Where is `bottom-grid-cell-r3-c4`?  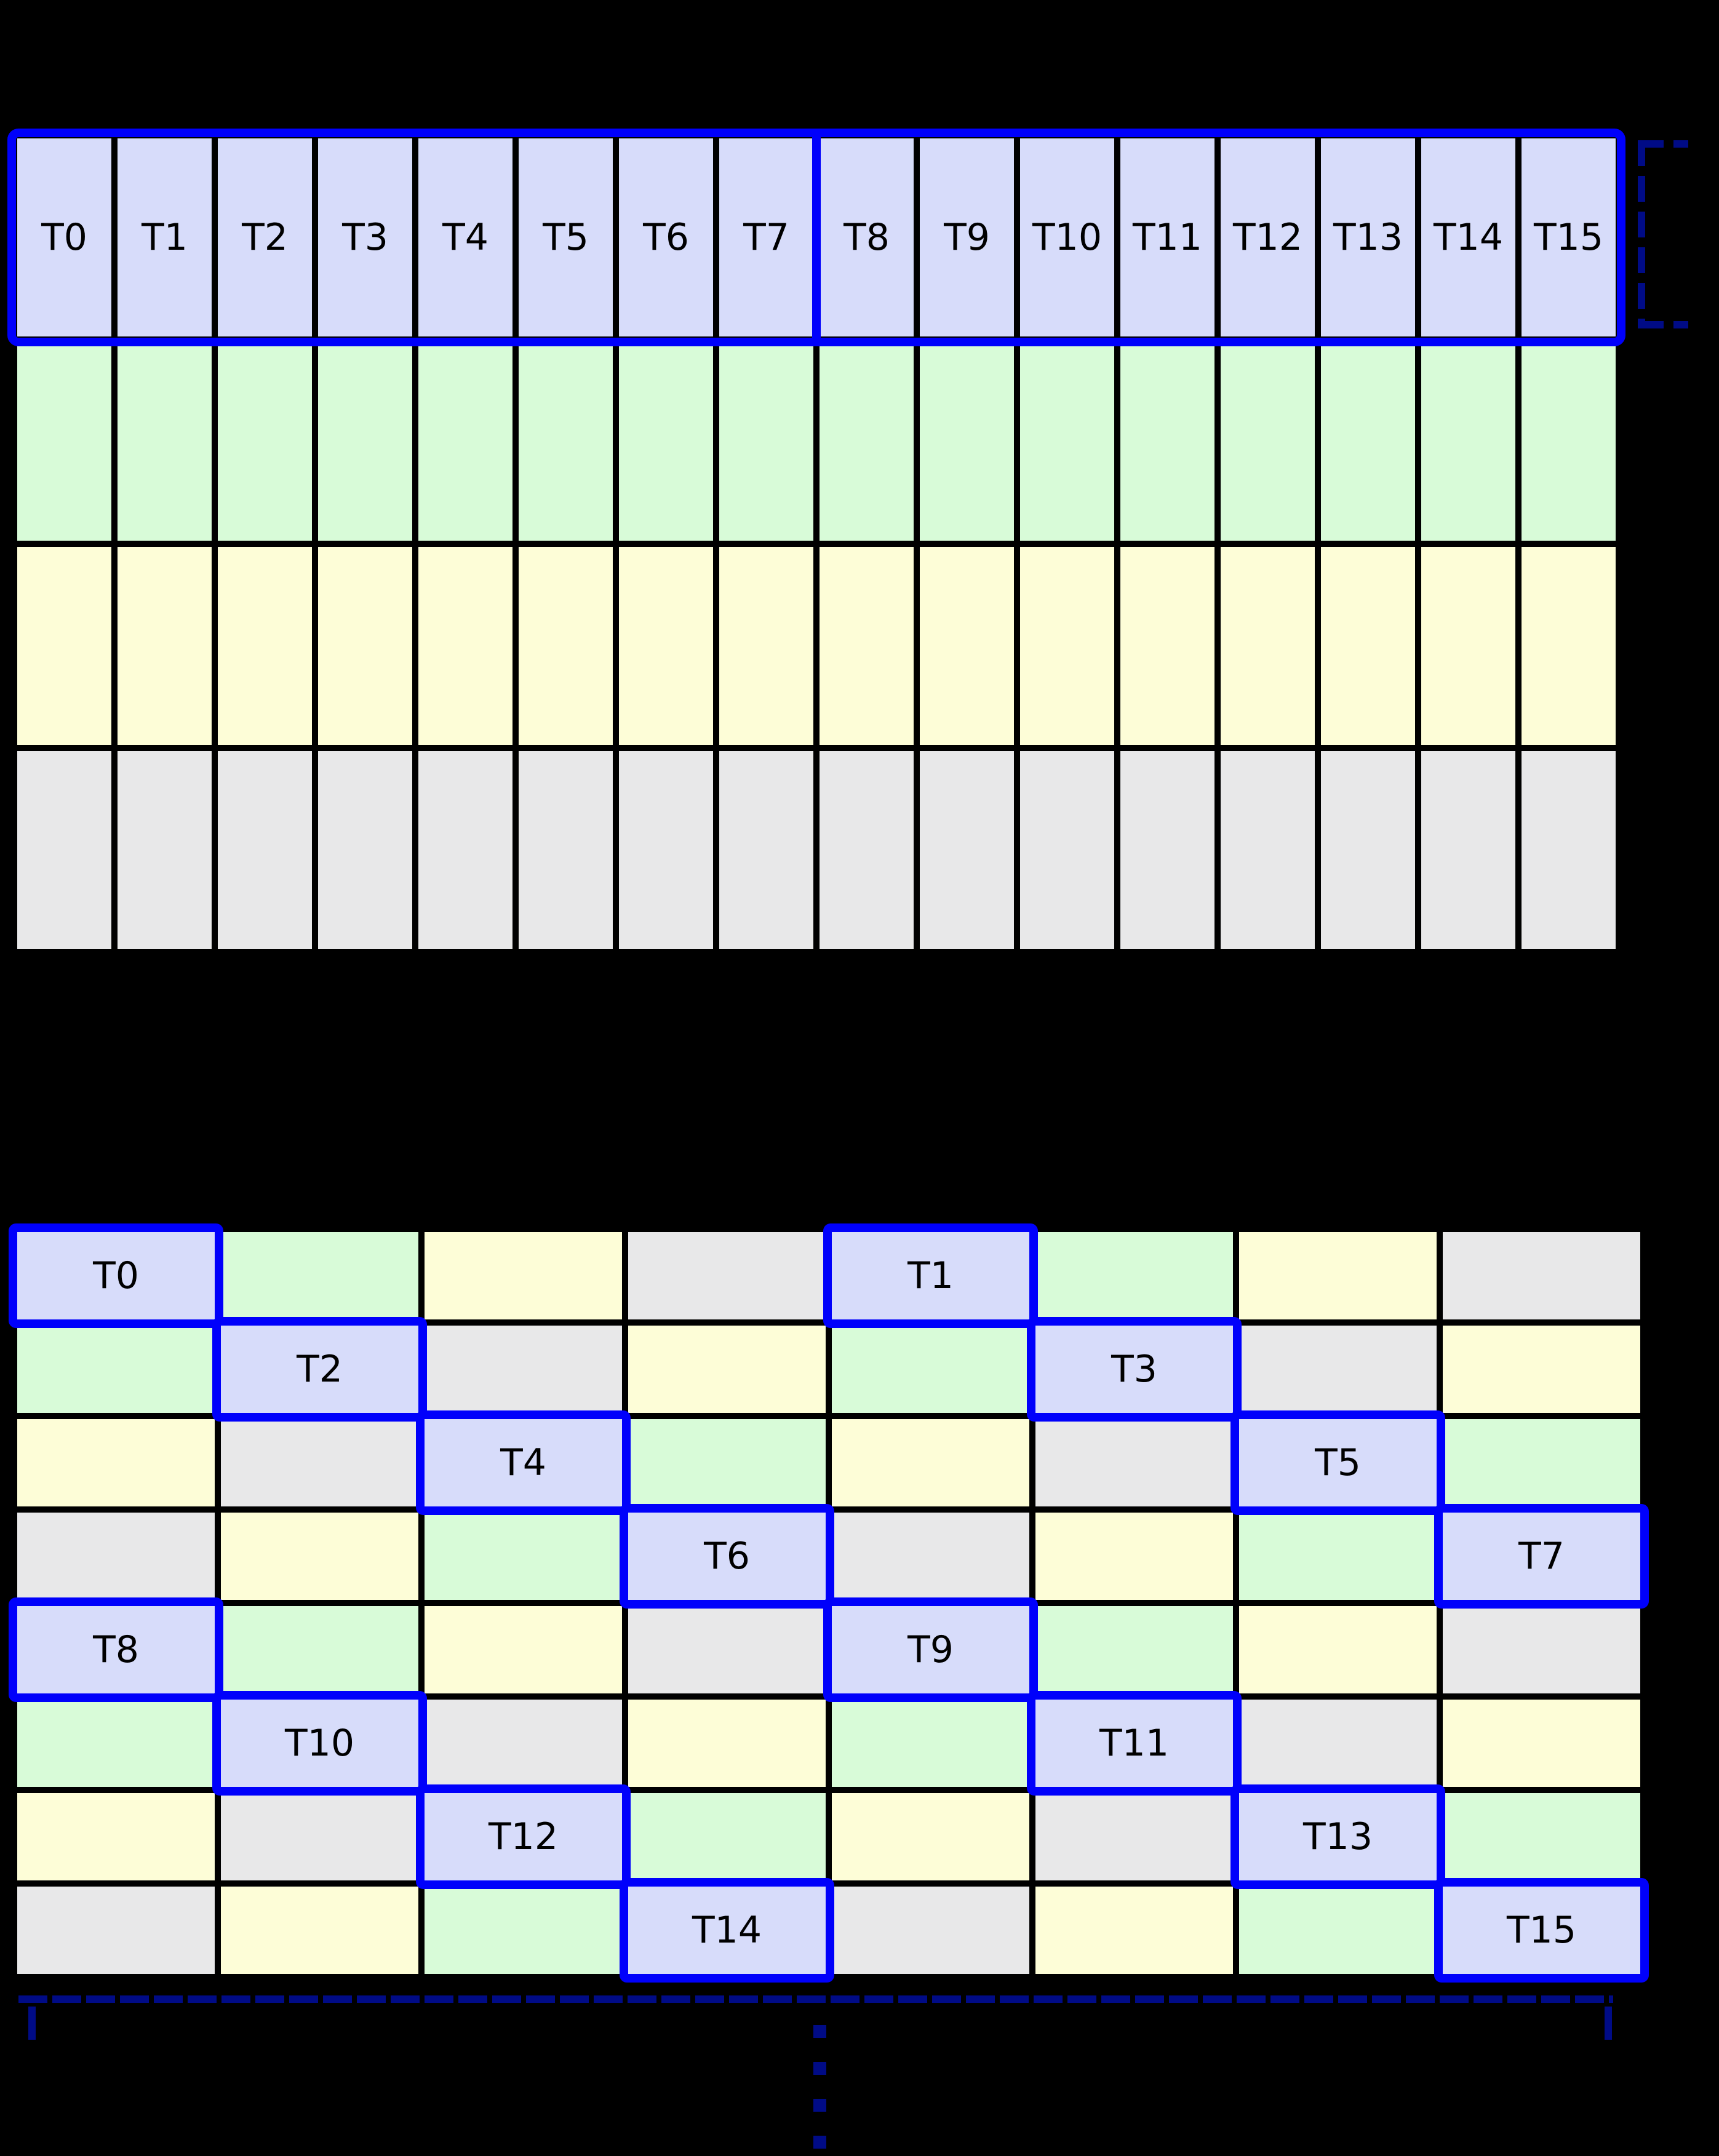
bottom-grid-cell-r3-c4 is located at coordinates (930, 1556).